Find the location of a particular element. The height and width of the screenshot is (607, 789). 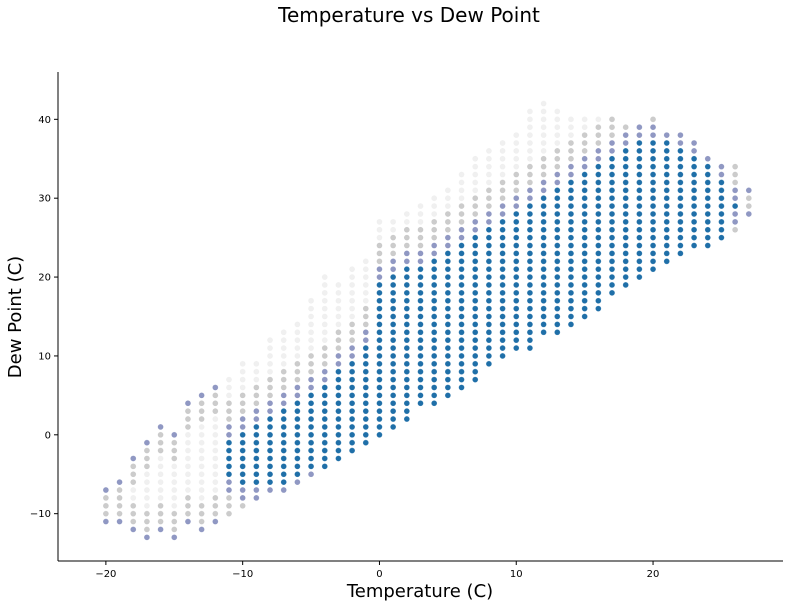

y-axis-ticks: −10 0 10 20 30 40 is located at coordinates (44, 317).